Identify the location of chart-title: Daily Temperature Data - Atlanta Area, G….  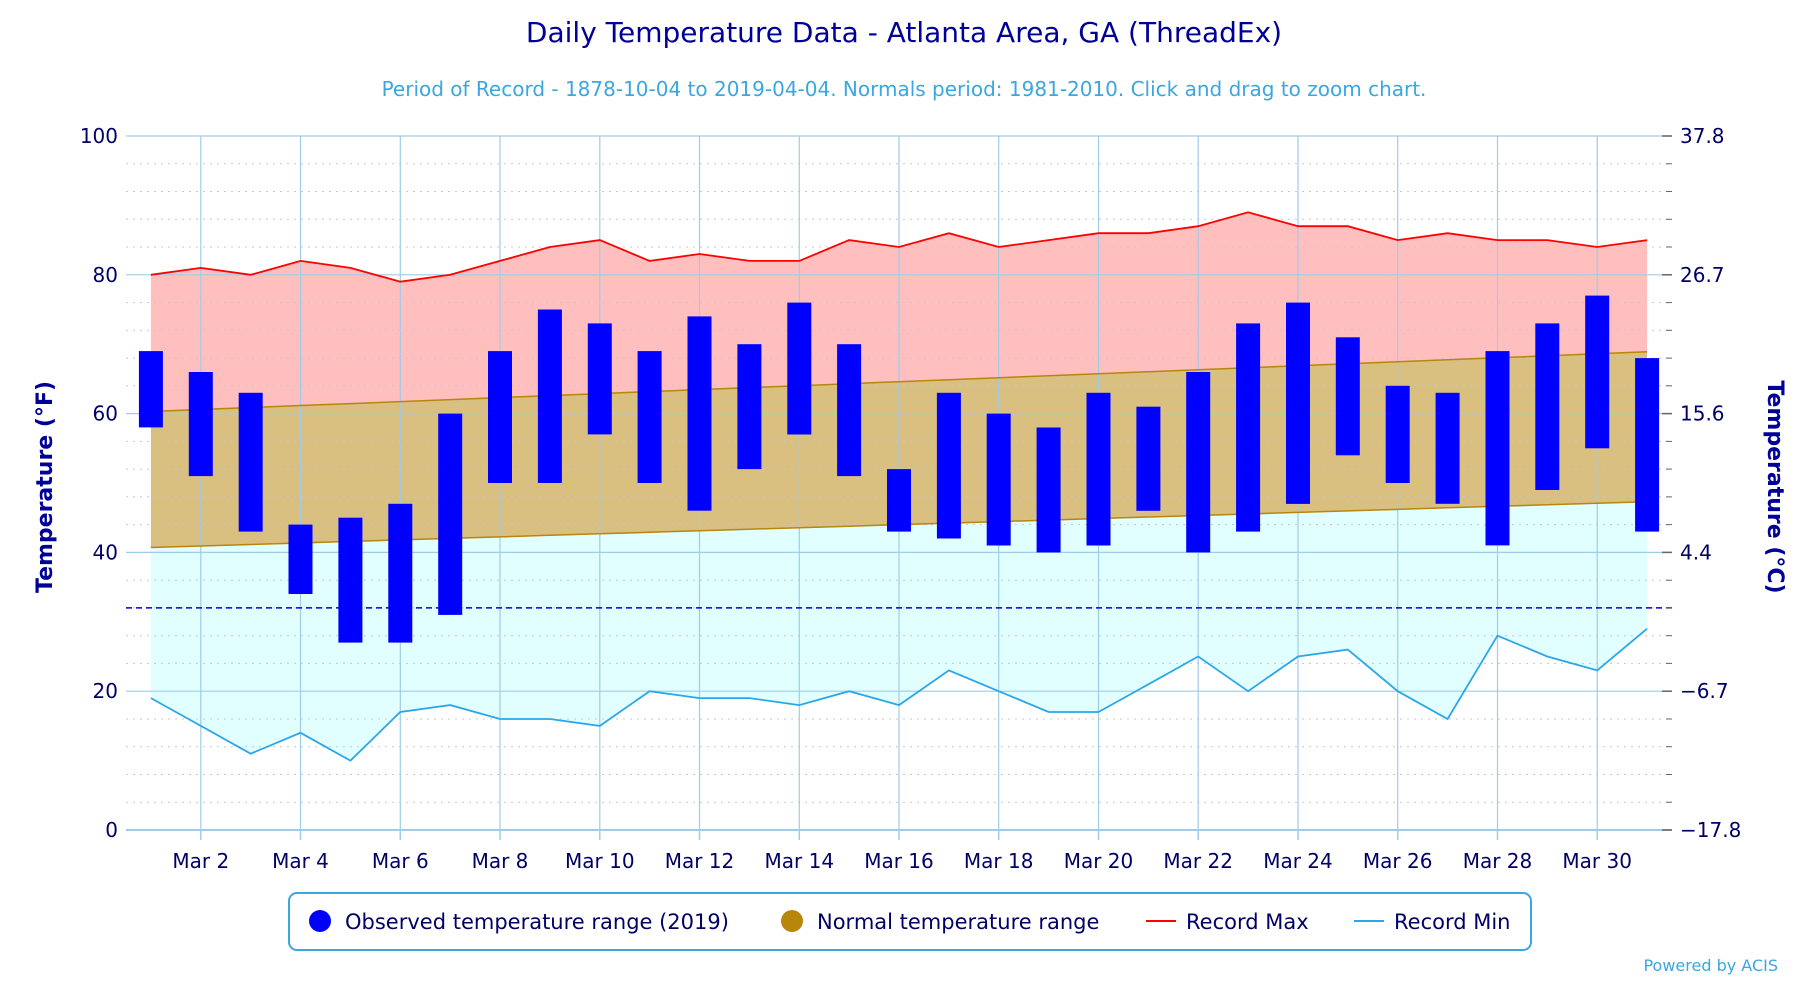
(904, 32).